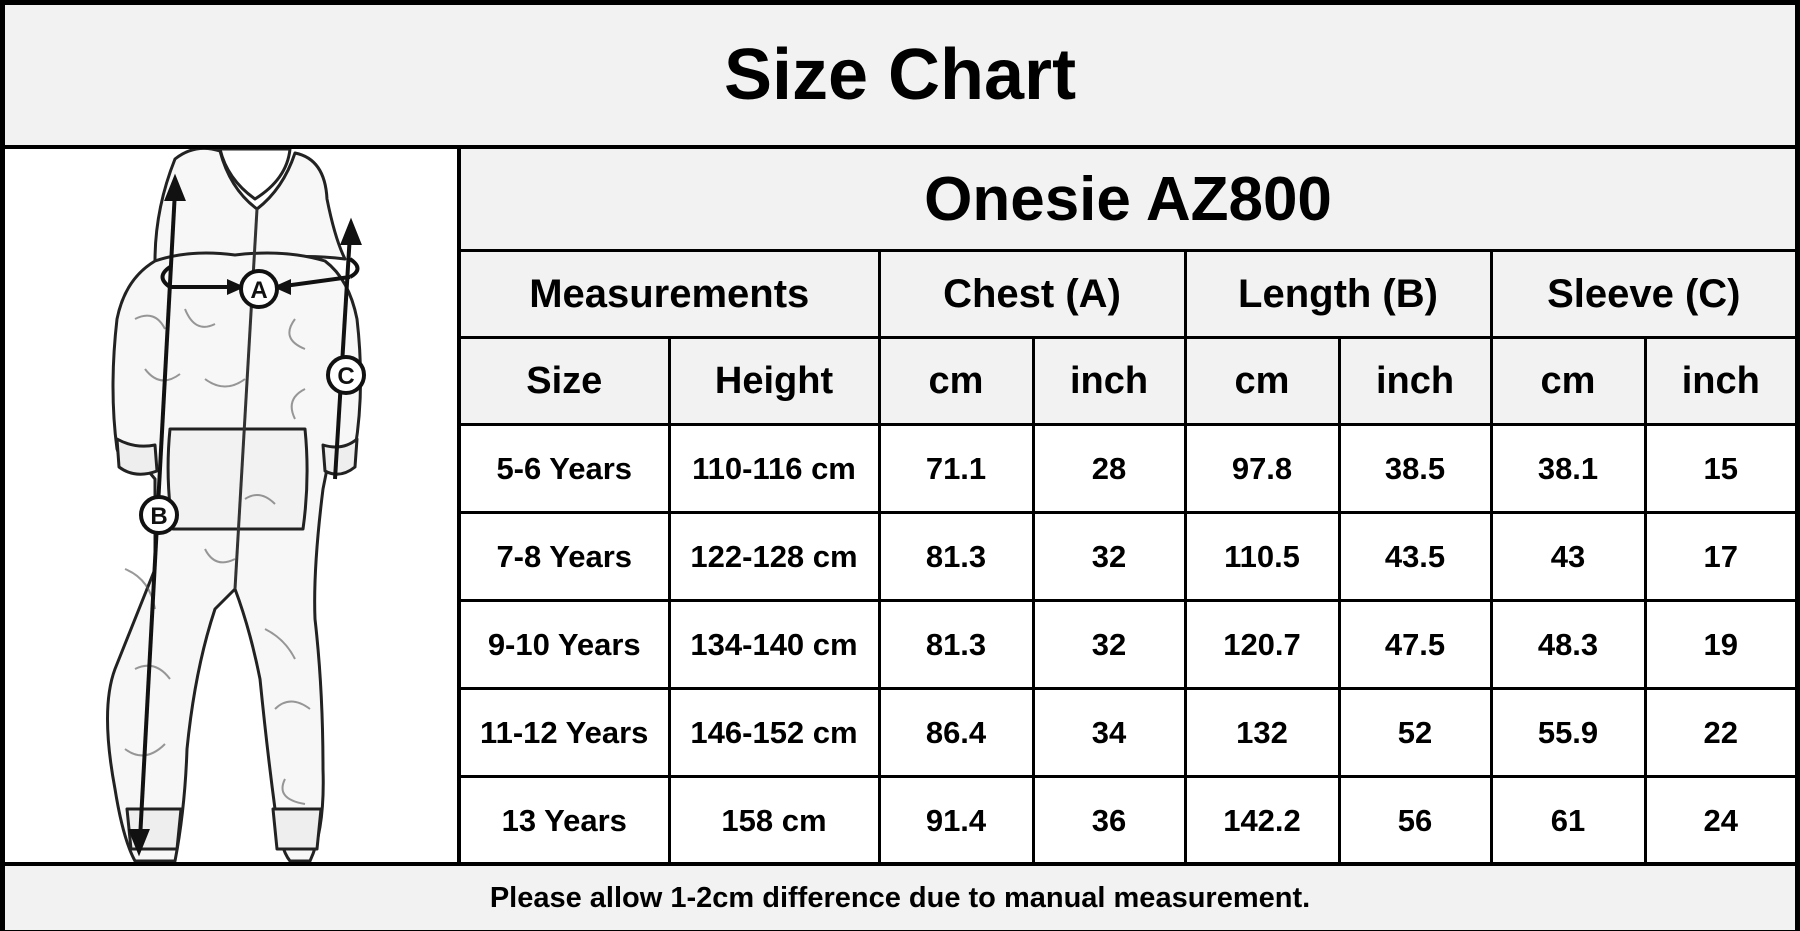 The image size is (1800, 931). What do you see at coordinates (956, 381) in the screenshot?
I see `chest-cm-header: cm` at bounding box center [956, 381].